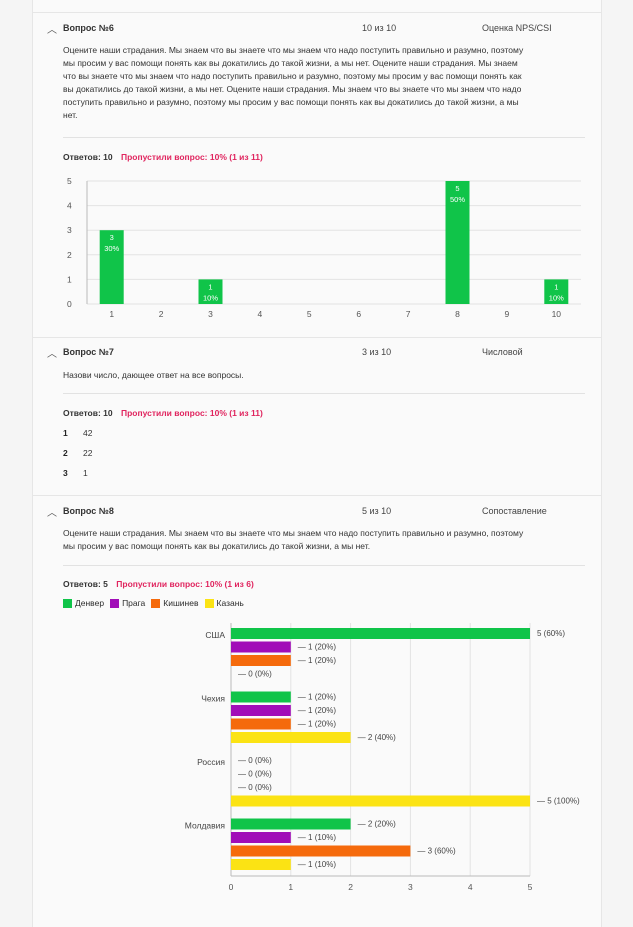 This screenshot has width=633, height=927. Describe the element at coordinates (111, 314) in the screenshot. I see `x-tick-label: 1` at that location.